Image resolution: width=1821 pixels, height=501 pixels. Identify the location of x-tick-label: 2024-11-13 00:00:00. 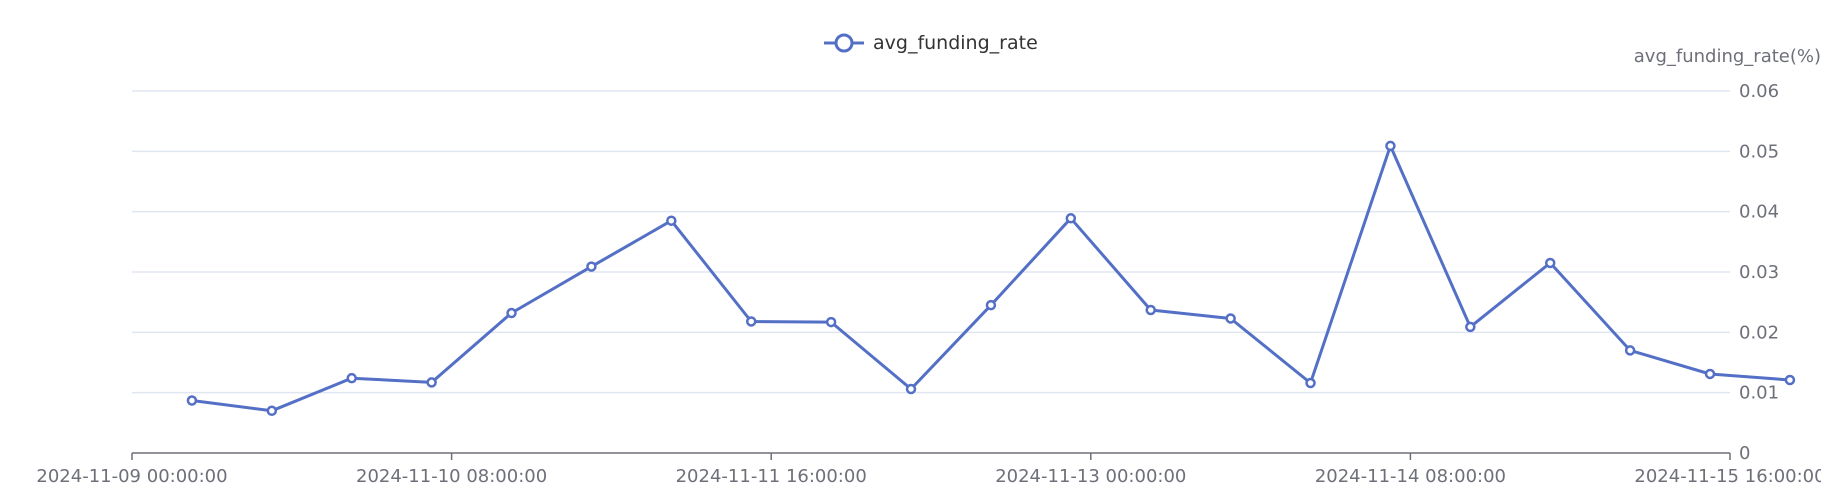
(1090, 476).